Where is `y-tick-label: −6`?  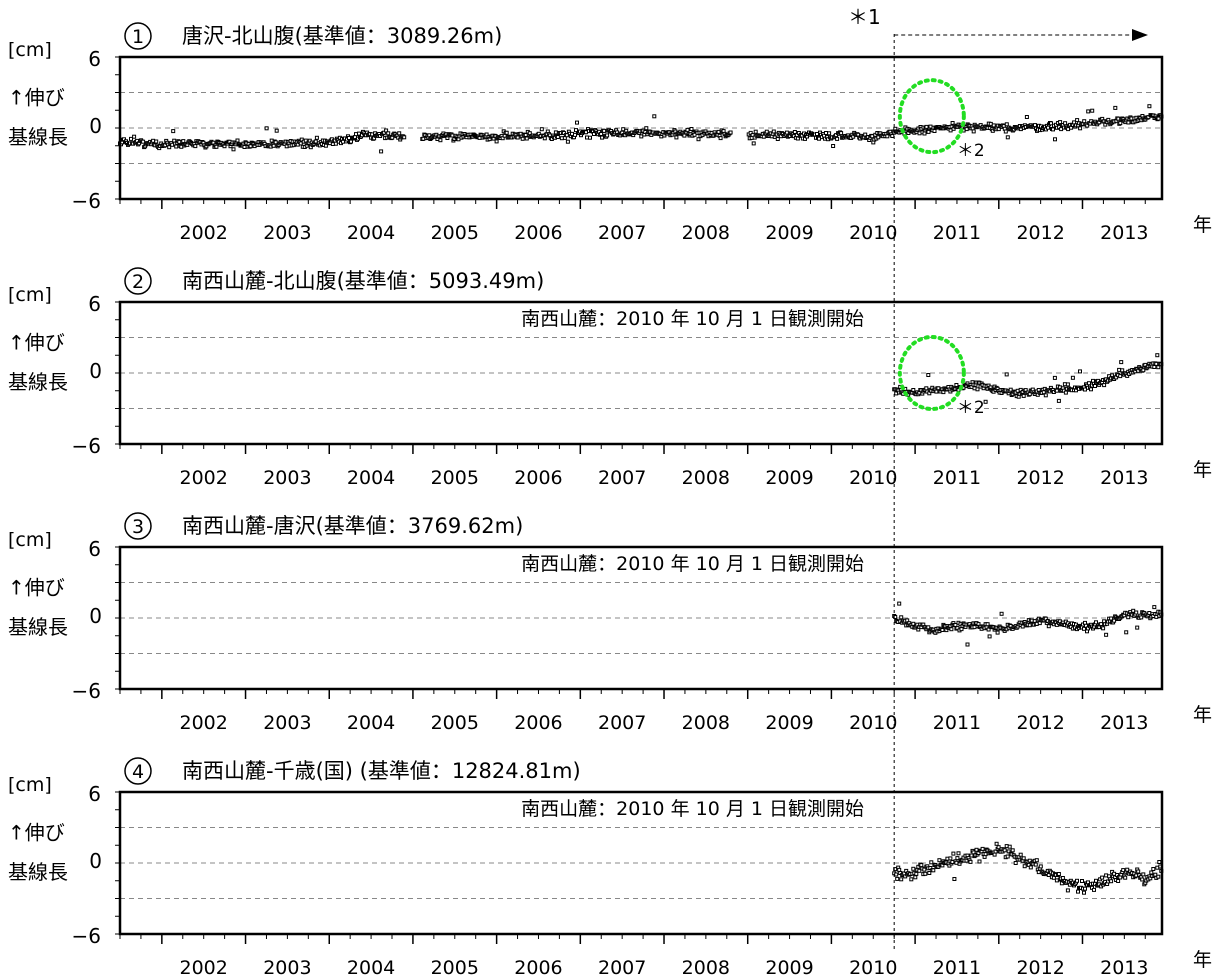
y-tick-label: −6 is located at coordinates (86, 936).